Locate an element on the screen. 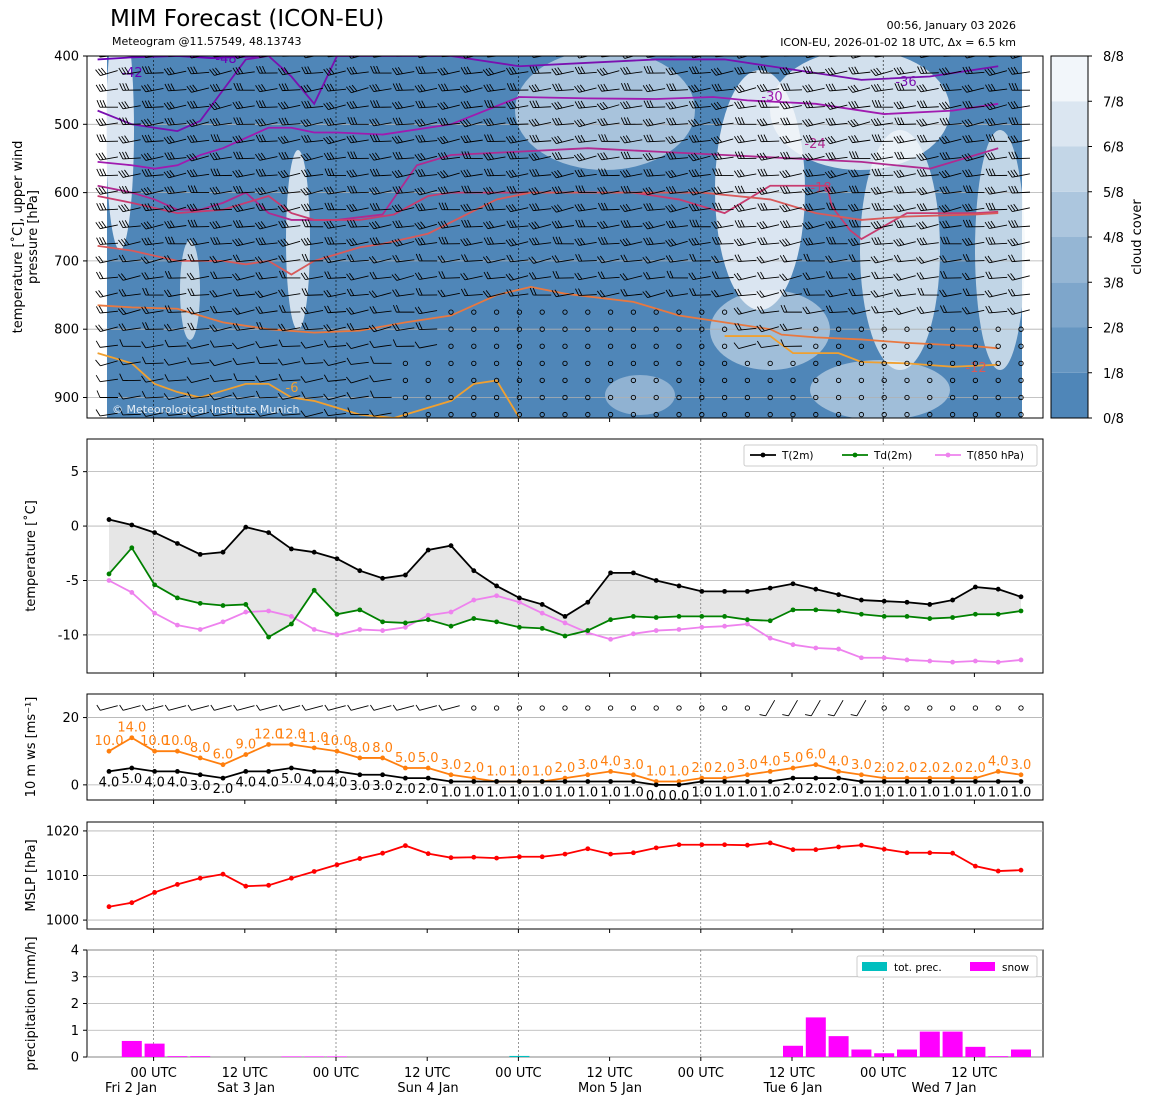 The image size is (1155, 1105). temp-ytick-label: 5 is located at coordinates (75, 472).